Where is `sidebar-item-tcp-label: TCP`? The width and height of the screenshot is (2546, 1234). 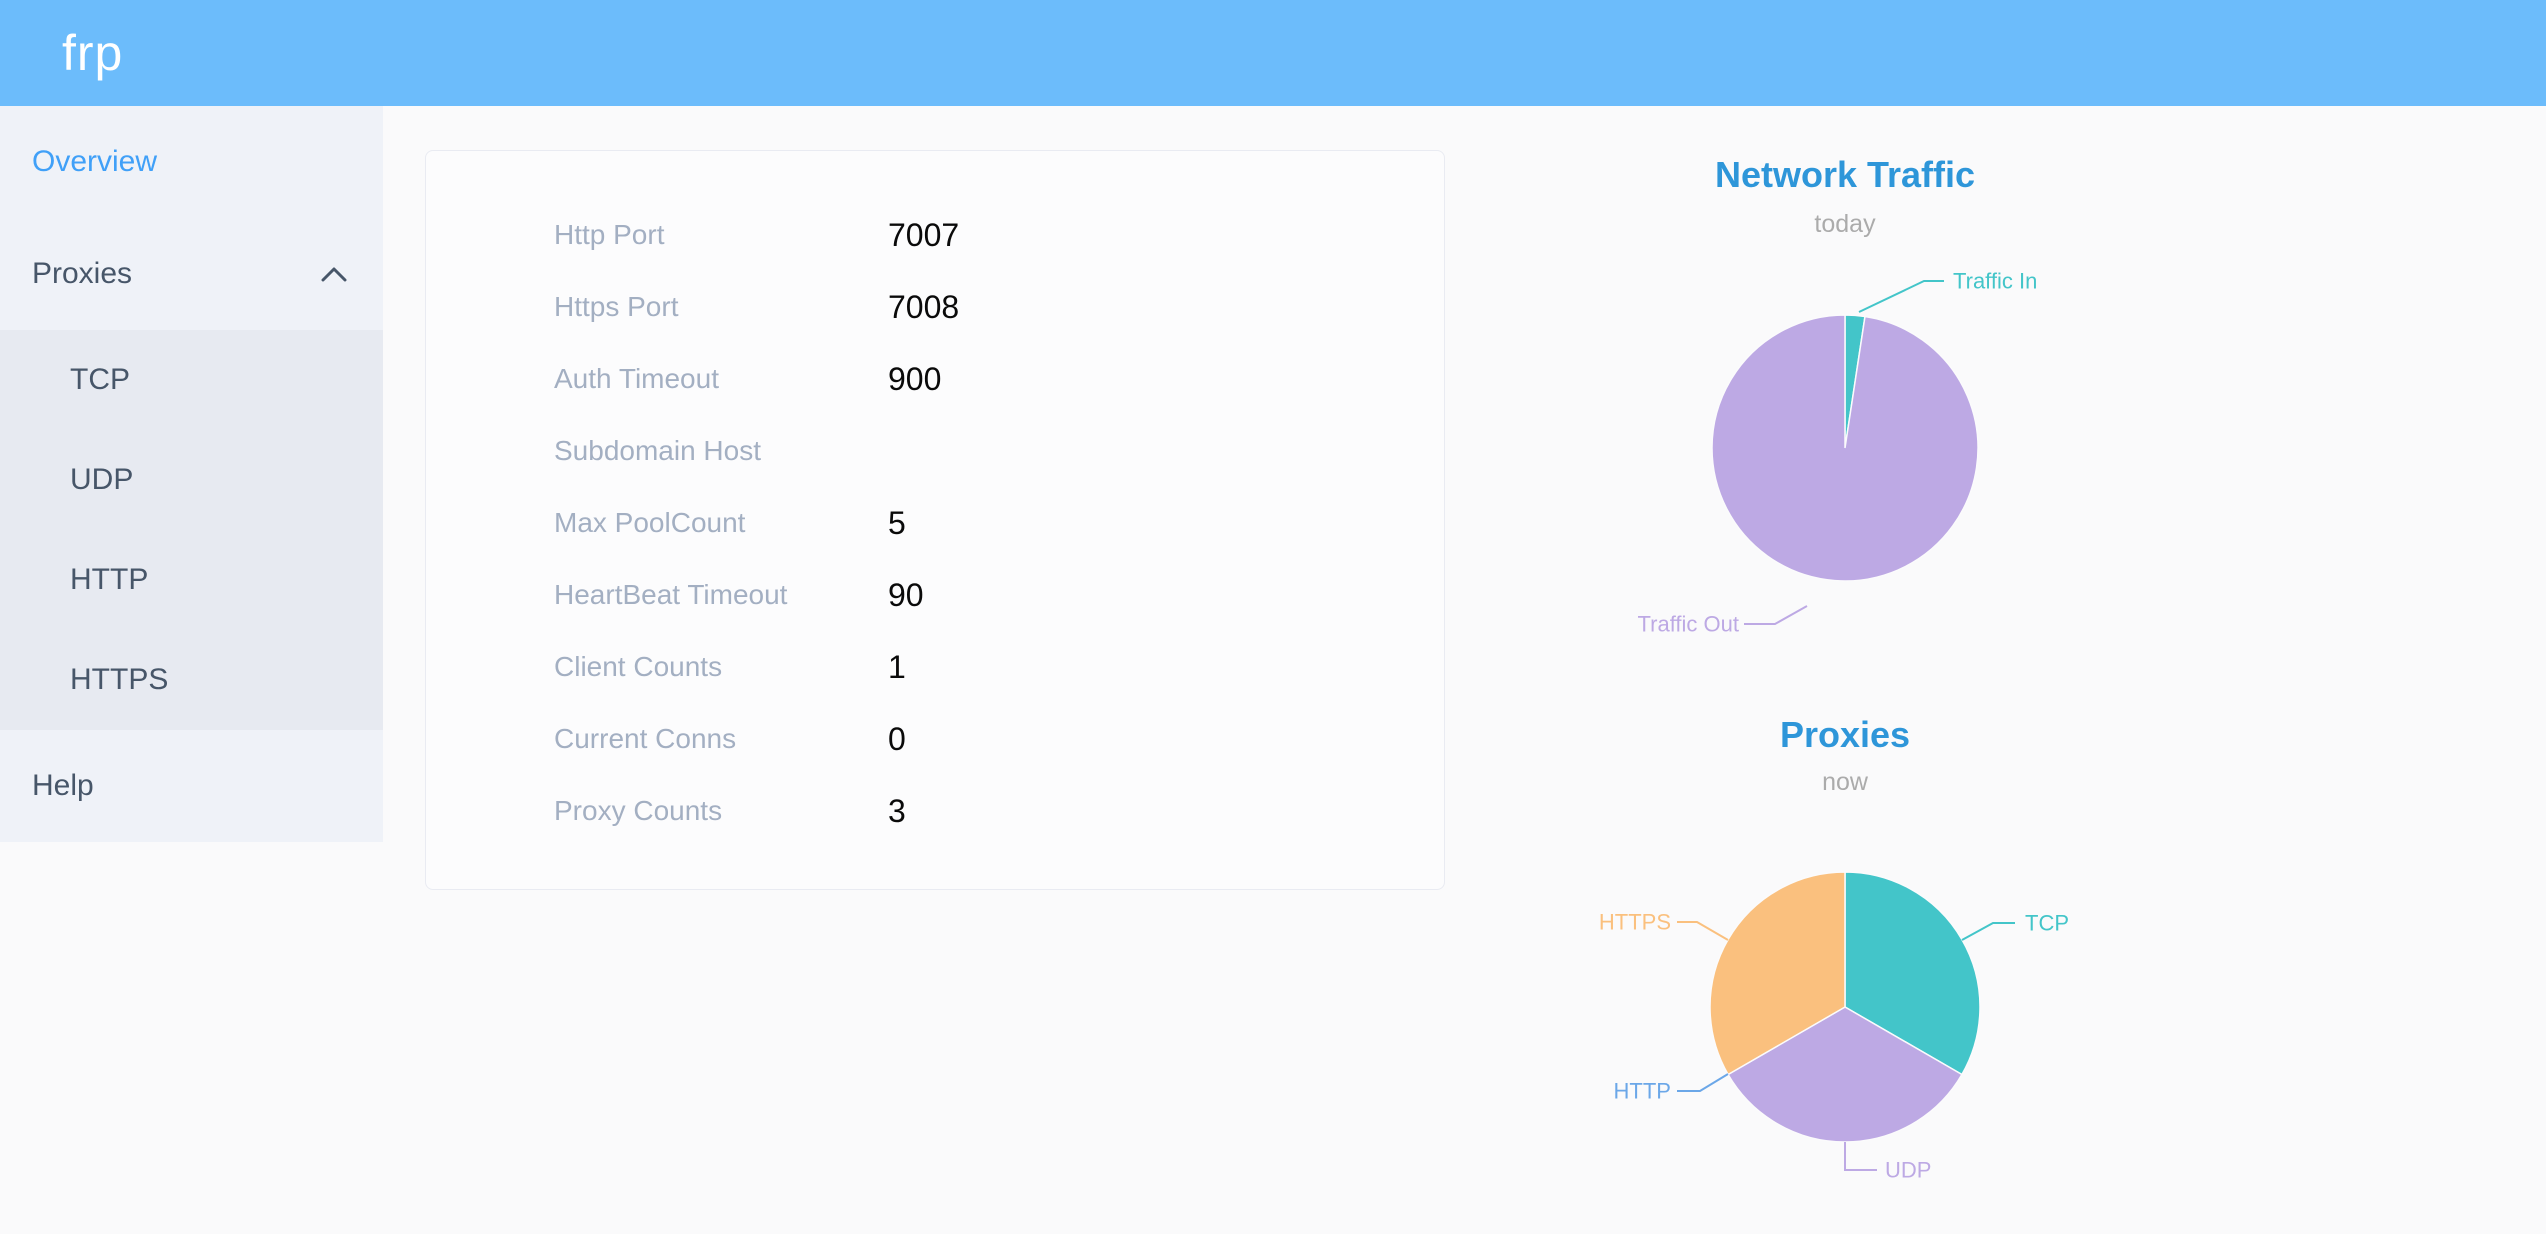 sidebar-item-tcp-label: TCP is located at coordinates (100, 379).